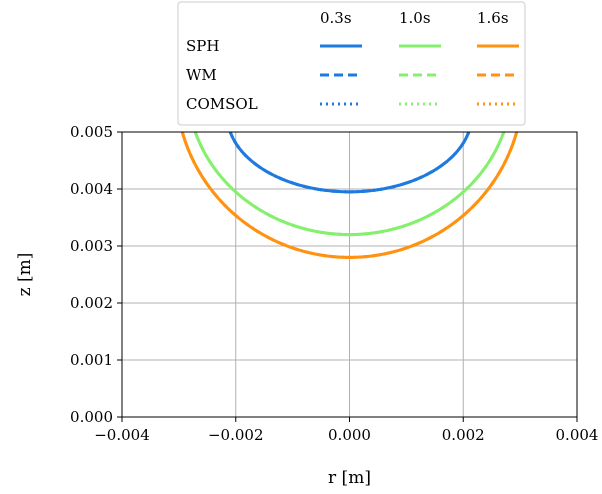 Image resolution: width=602 pixels, height=494 pixels. What do you see at coordinates (419, 75) in the screenshot?
I see `legend-swatches` at bounding box center [419, 75].